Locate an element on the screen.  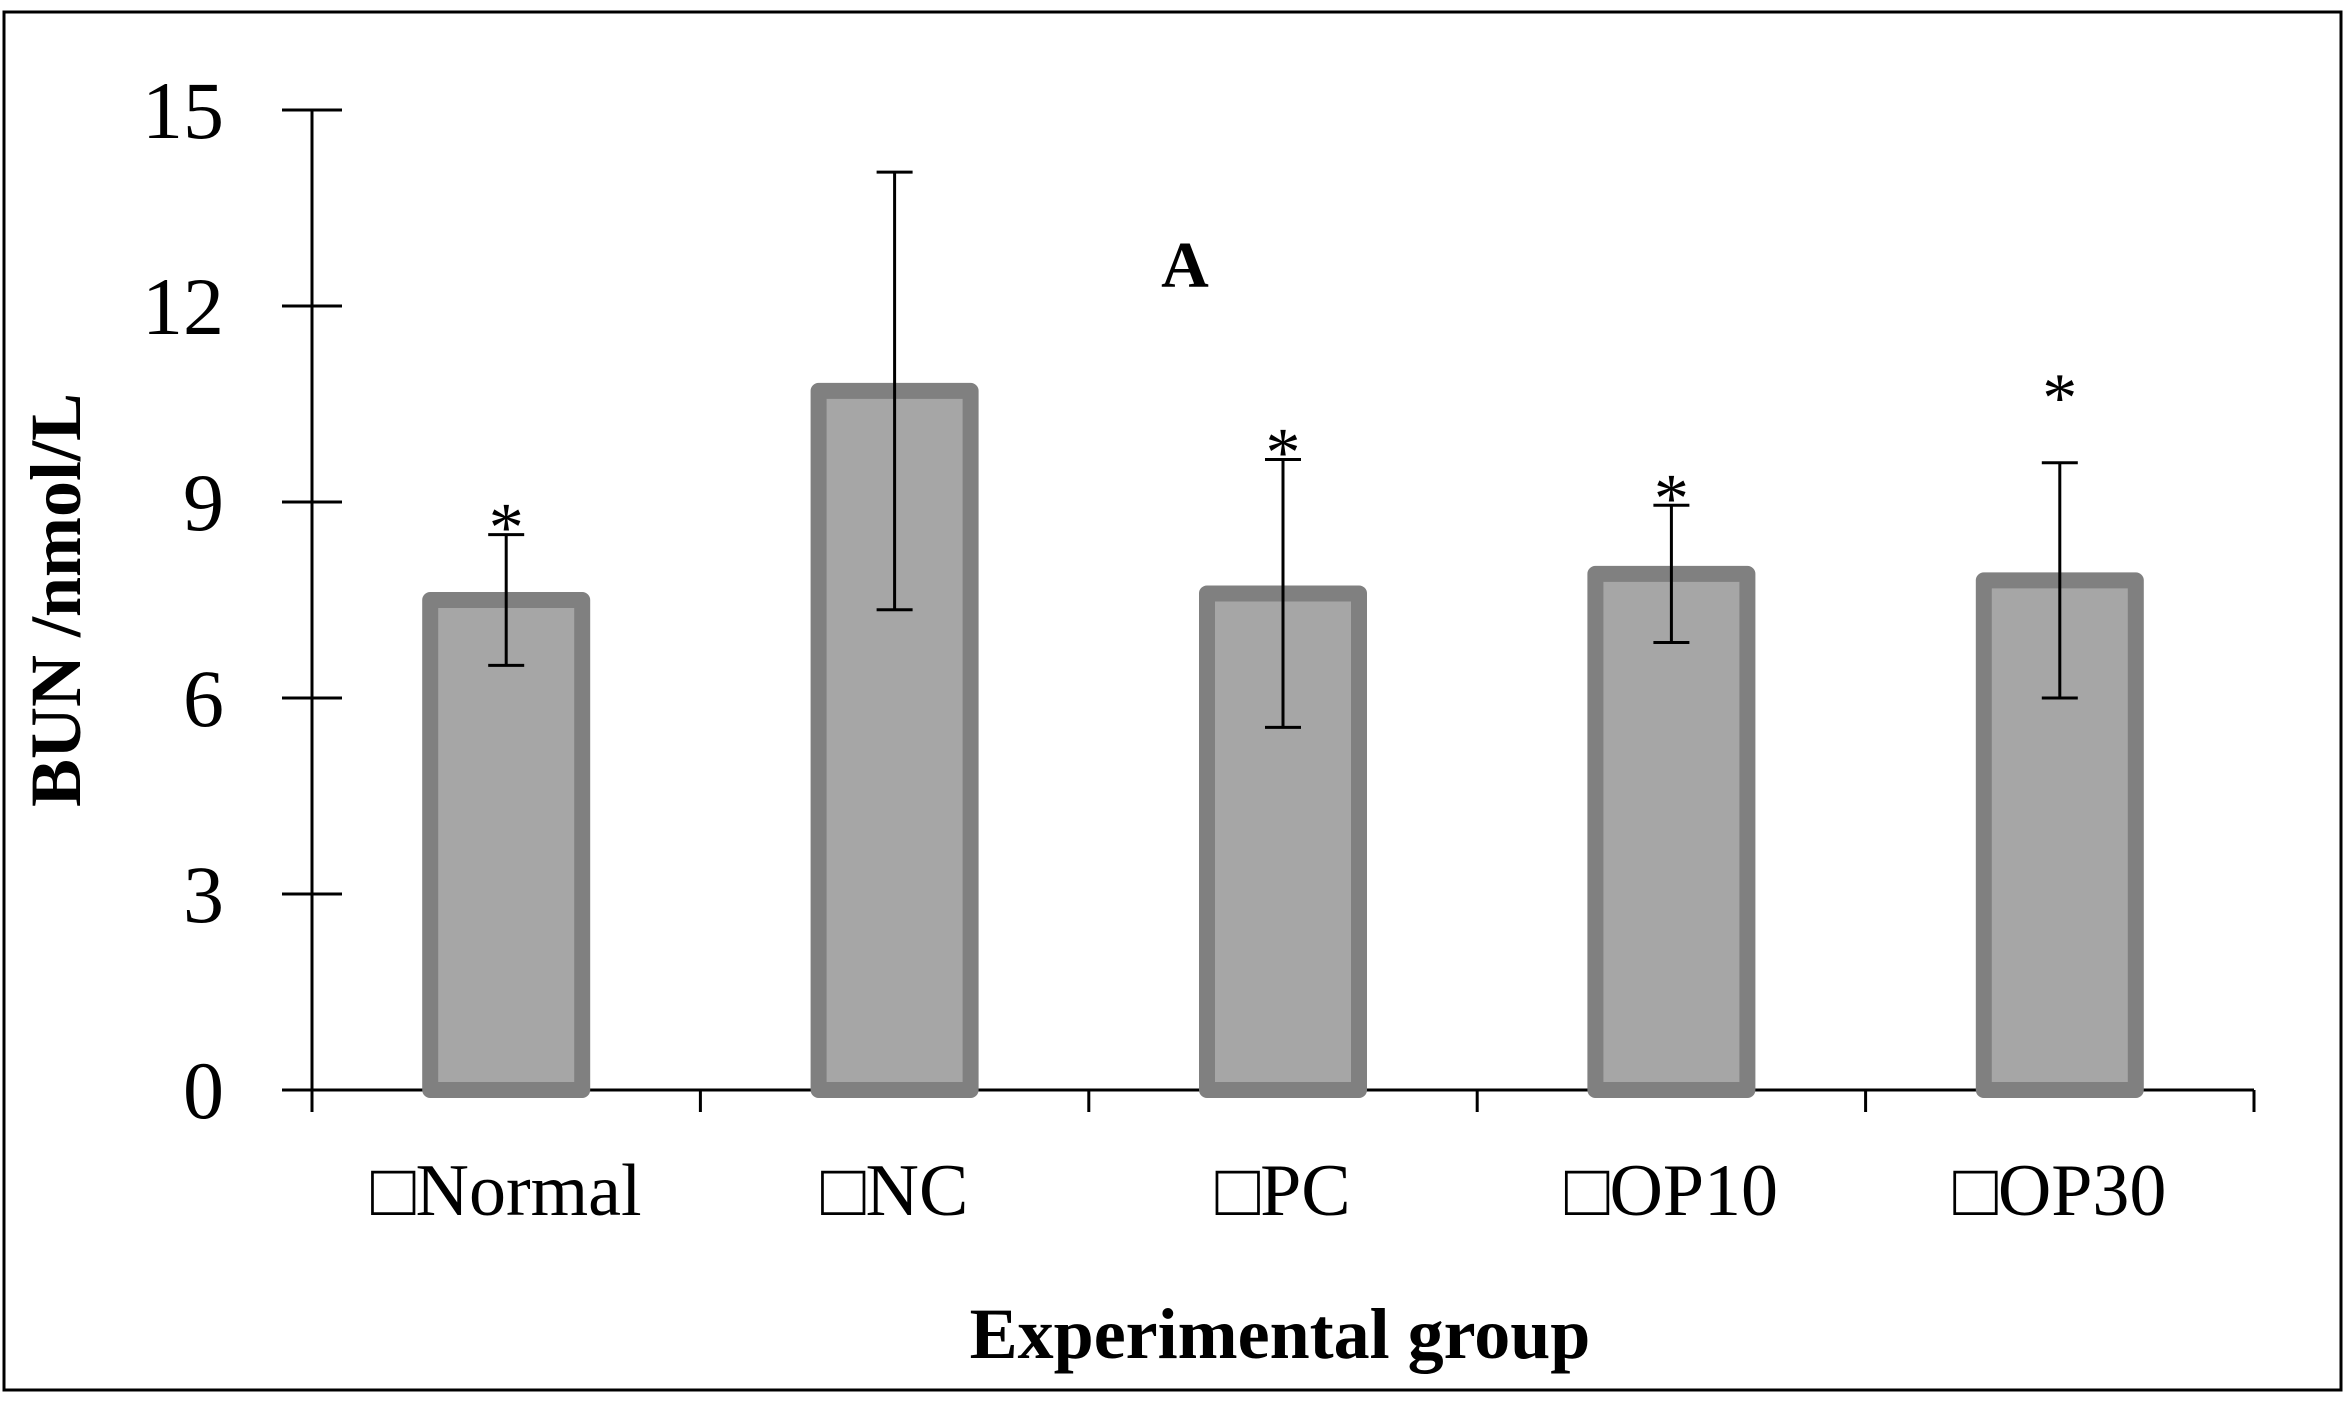
y-tick-label: 9 is located at coordinates (203, 502).